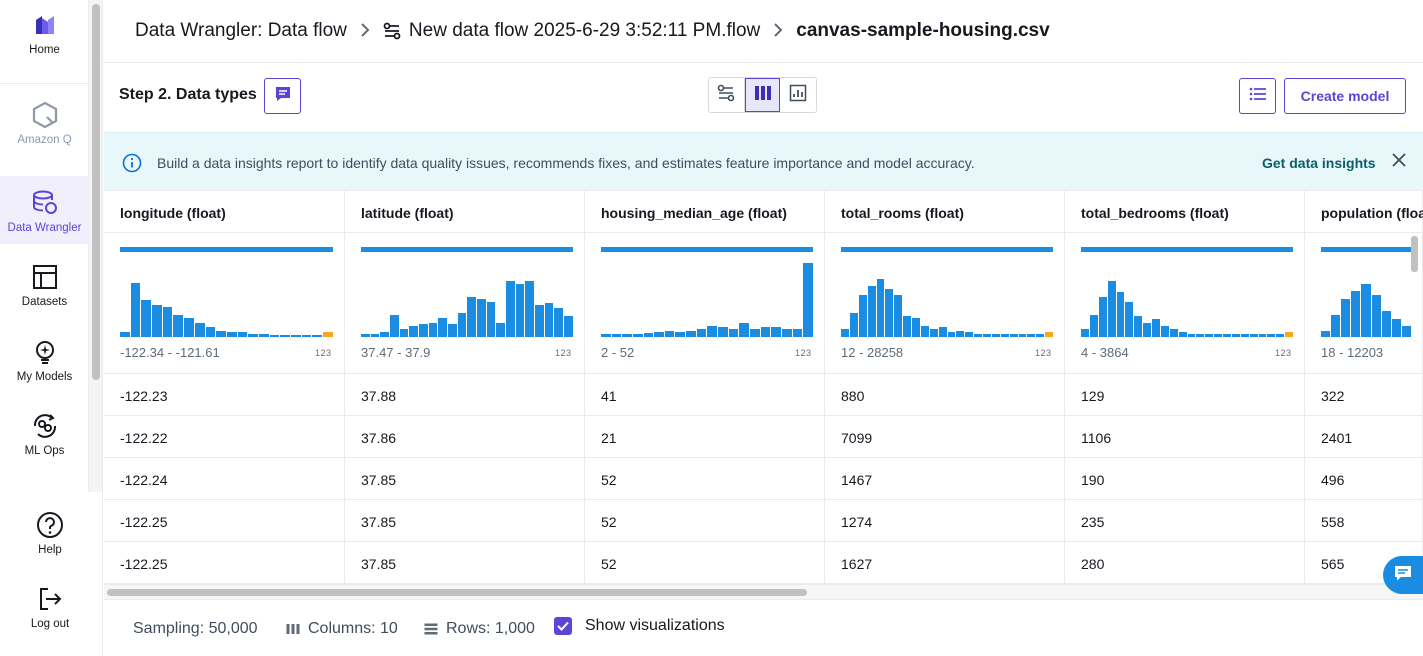 The width and height of the screenshot is (1423, 656). I want to click on grid-horizontal-scroll-thumb, so click(457, 592).